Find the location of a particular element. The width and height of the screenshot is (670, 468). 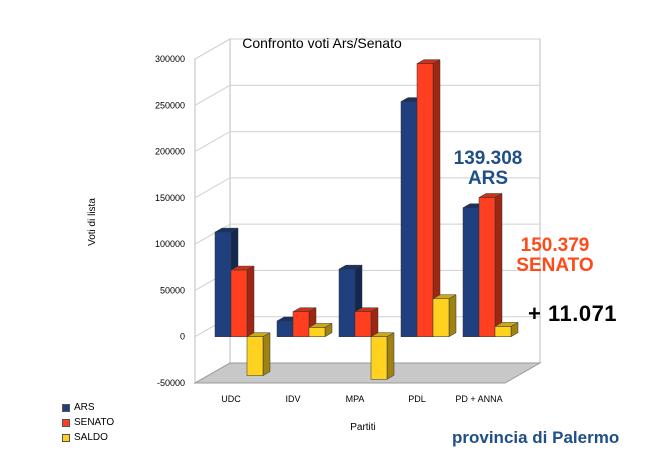

legend-swatch-saldo is located at coordinates (66, 437).